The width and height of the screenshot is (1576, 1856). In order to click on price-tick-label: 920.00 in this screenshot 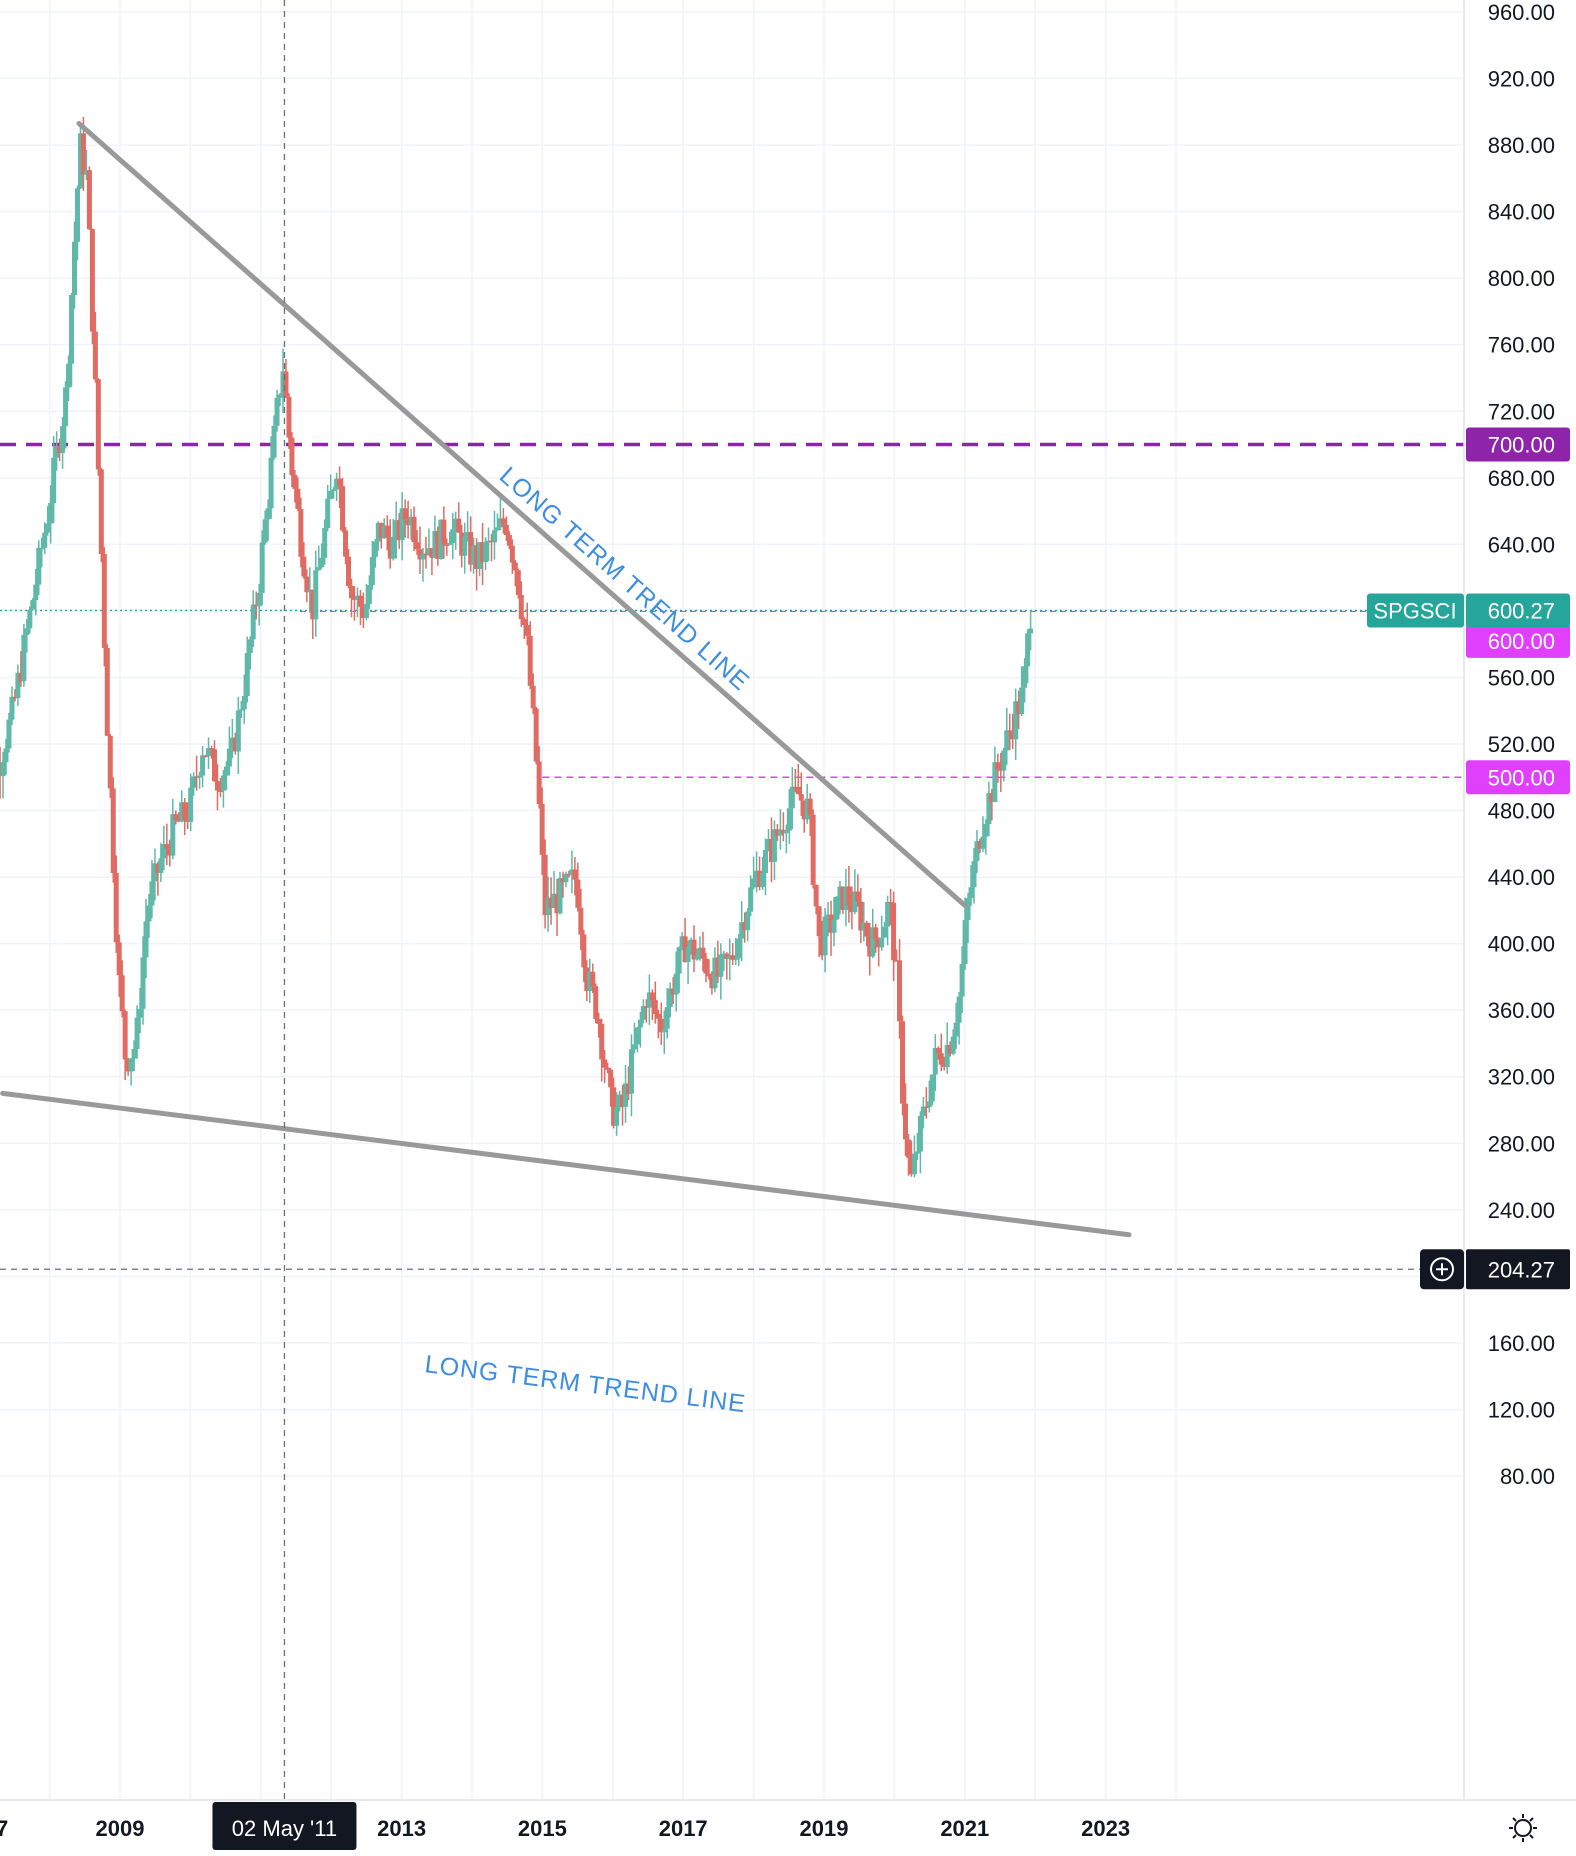, I will do `click(1521, 79)`.